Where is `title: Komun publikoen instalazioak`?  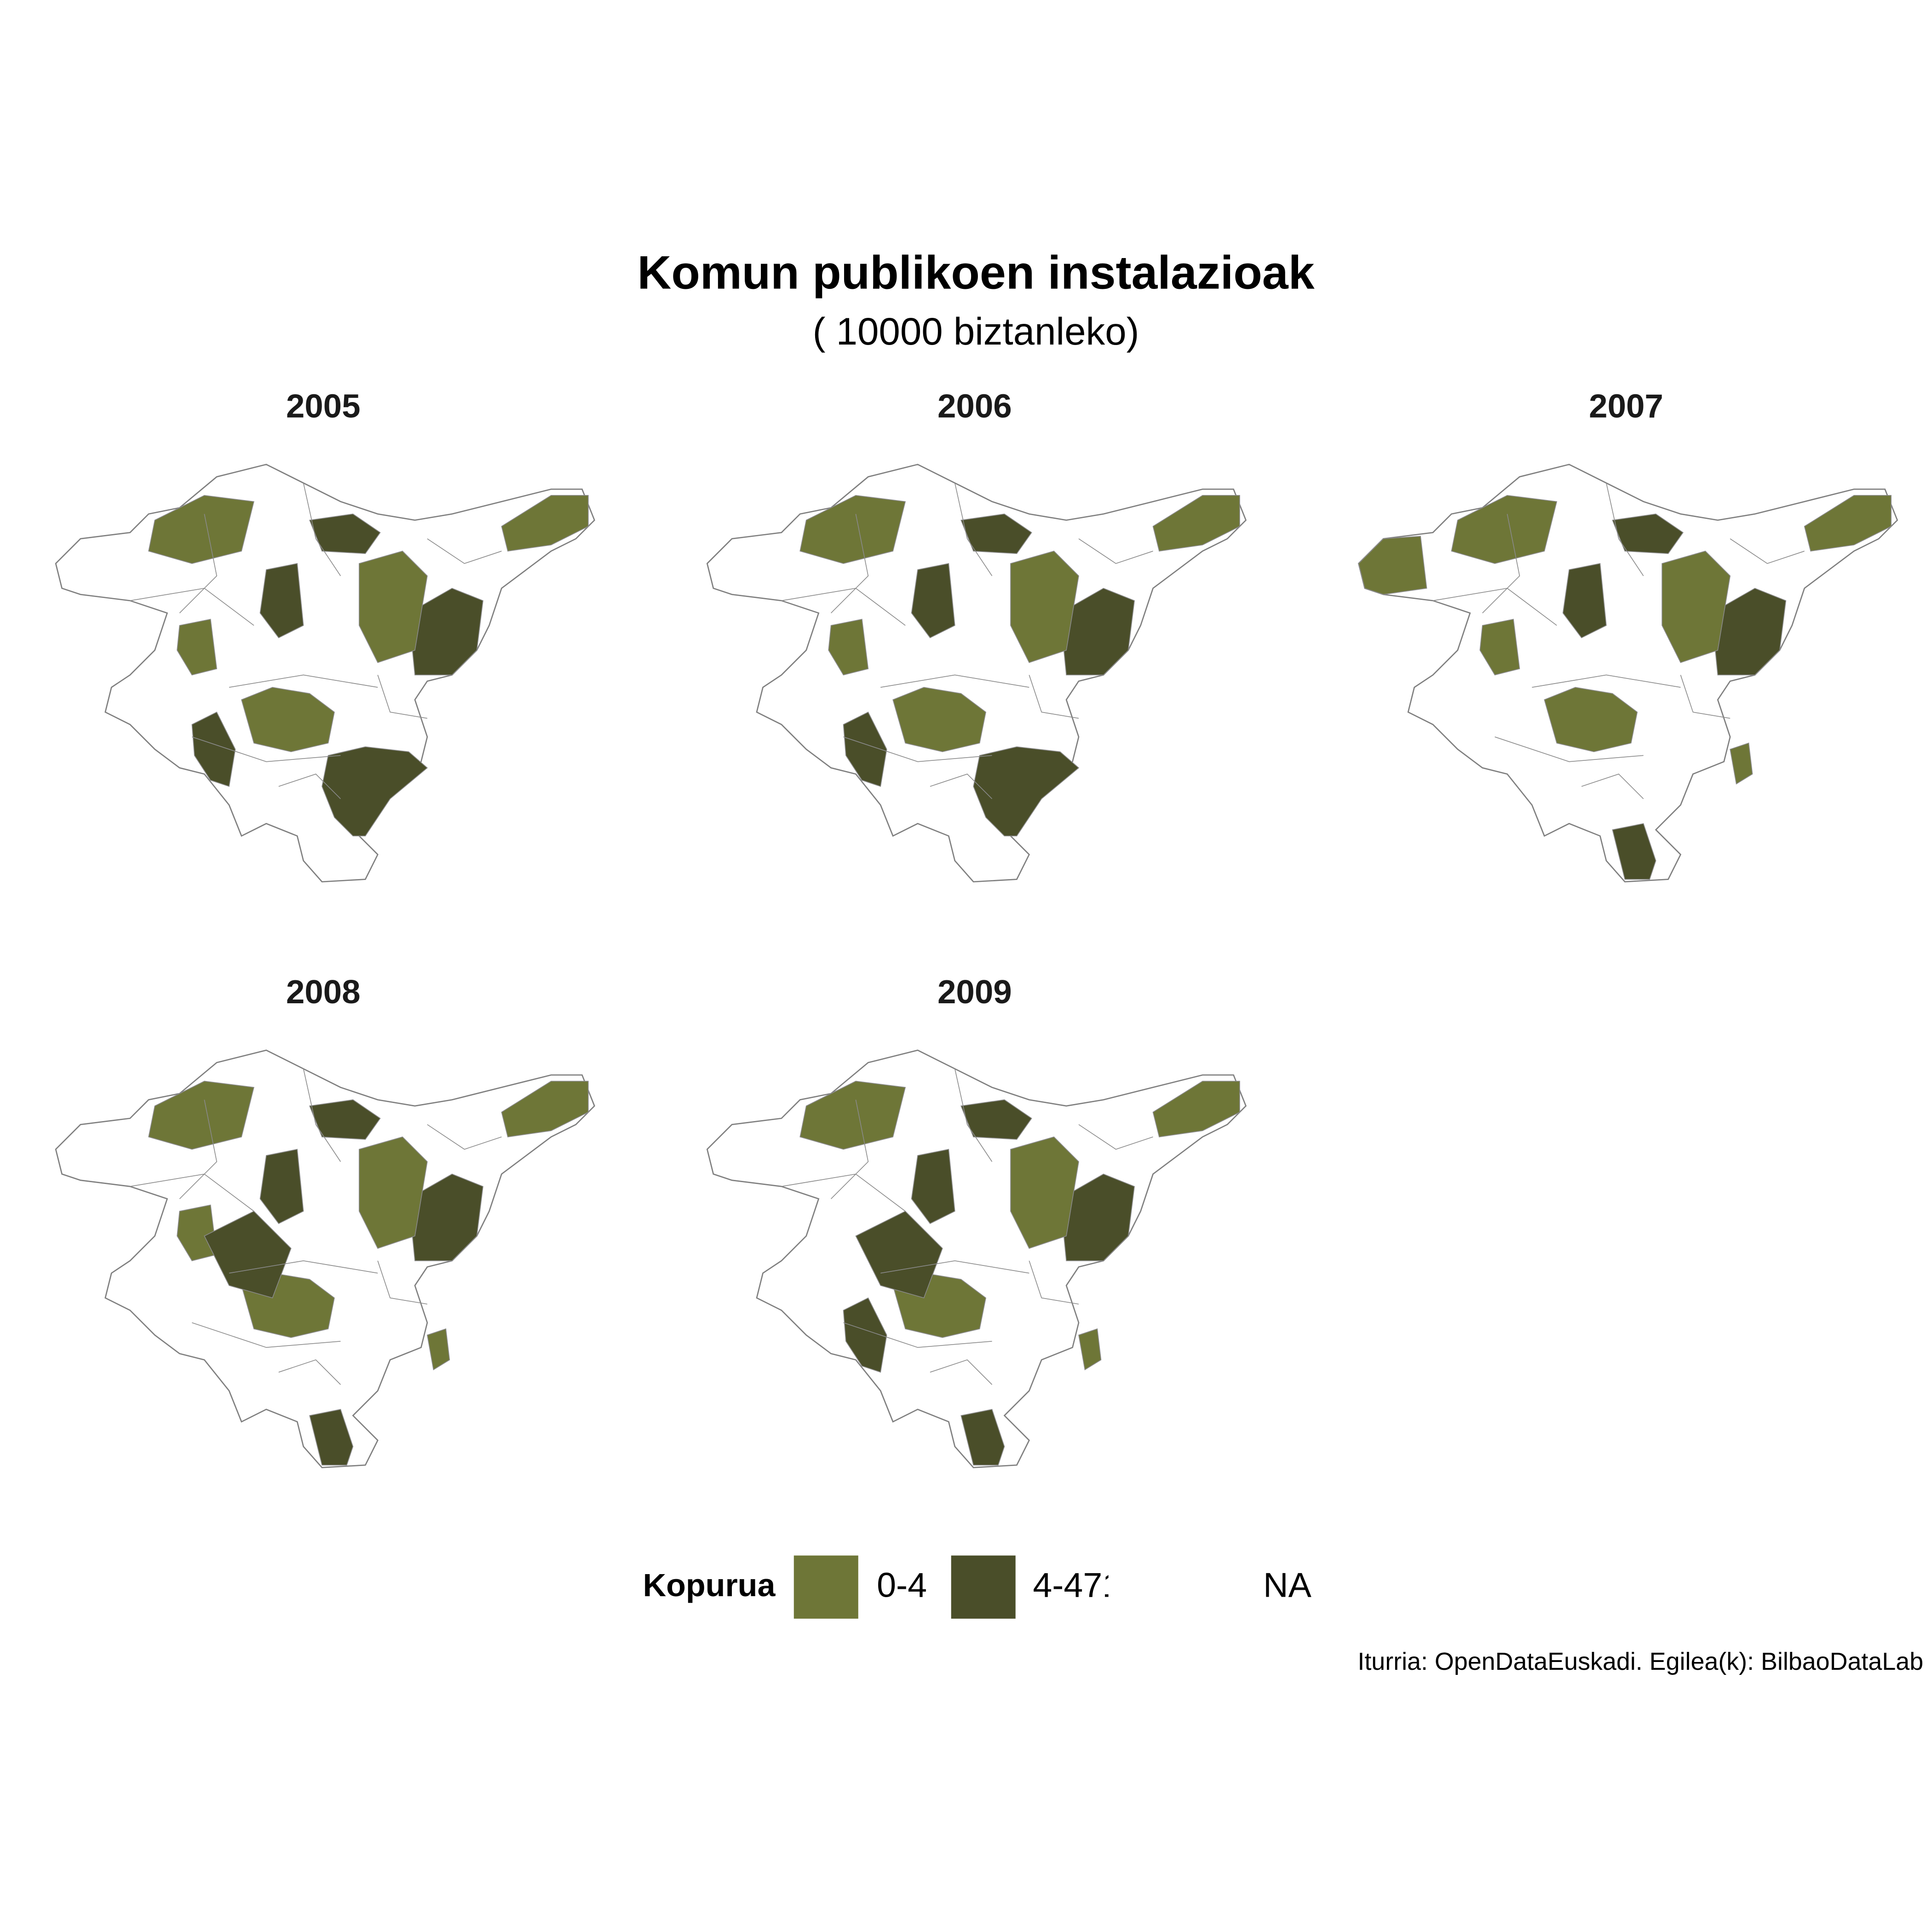 title: Komun publikoen instalazioak is located at coordinates (975, 272).